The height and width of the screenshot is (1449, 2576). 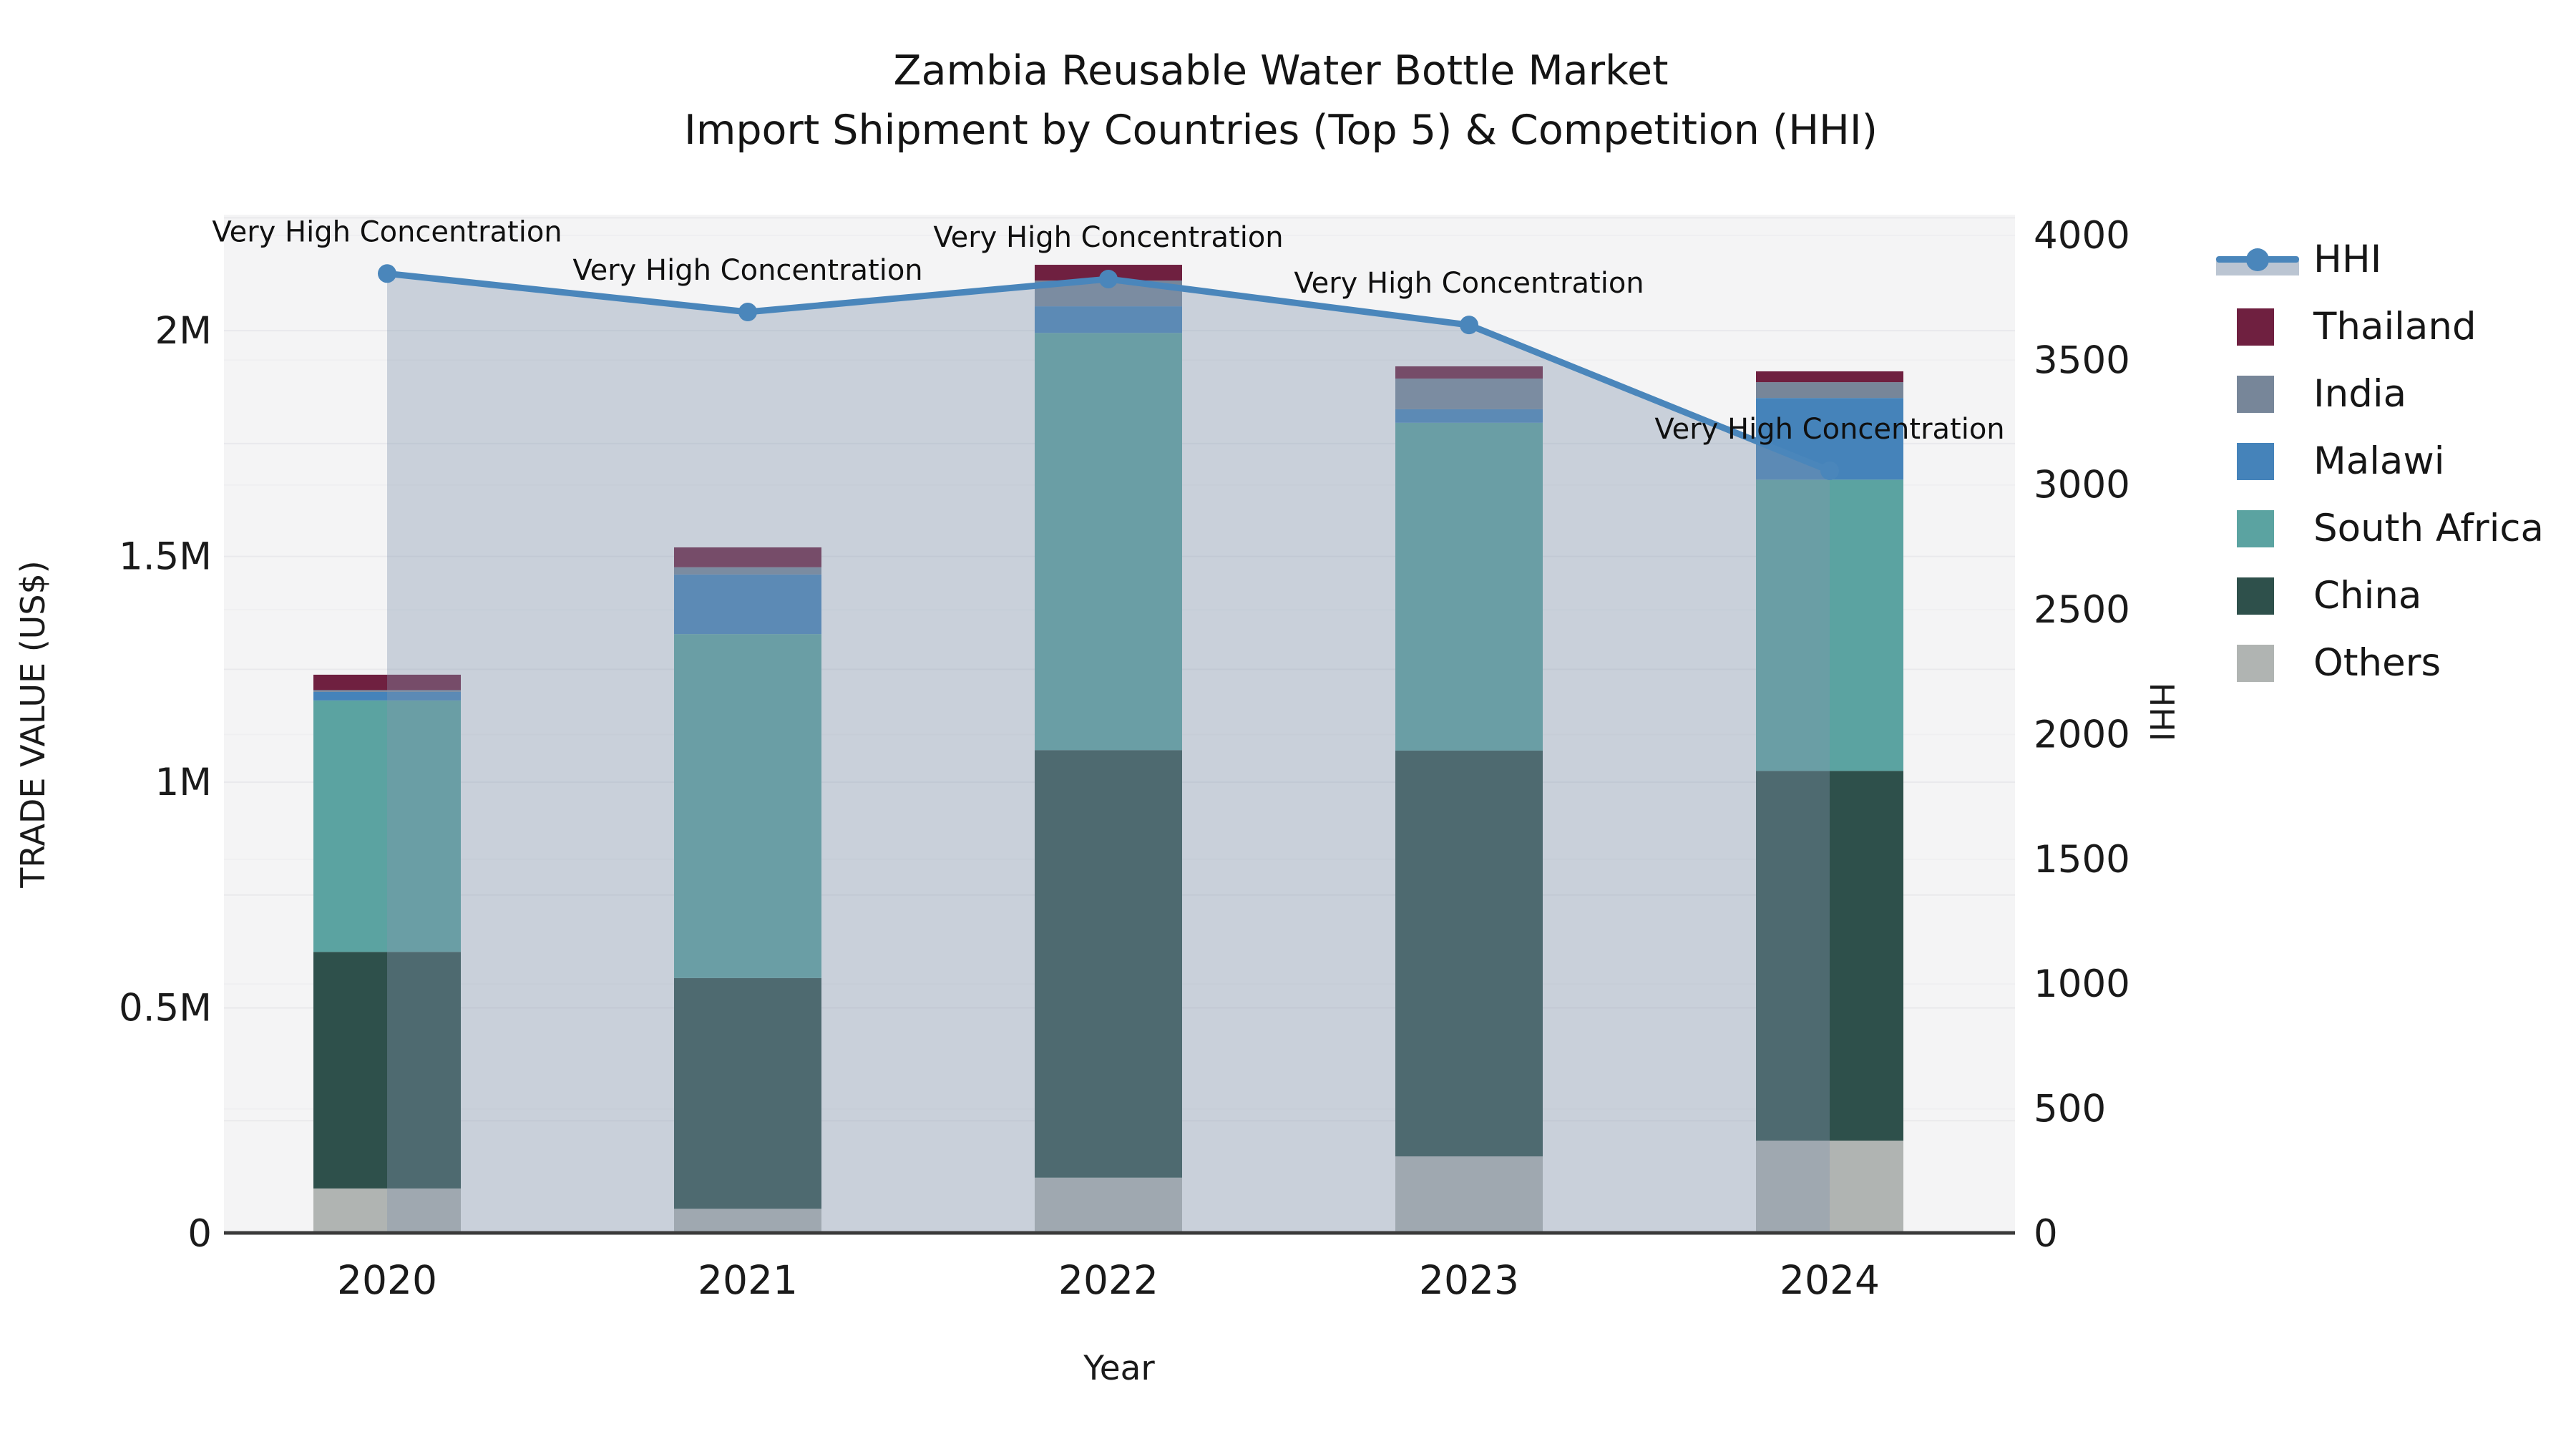 I want to click on svg-text: 1500, so click(x=2082, y=860).